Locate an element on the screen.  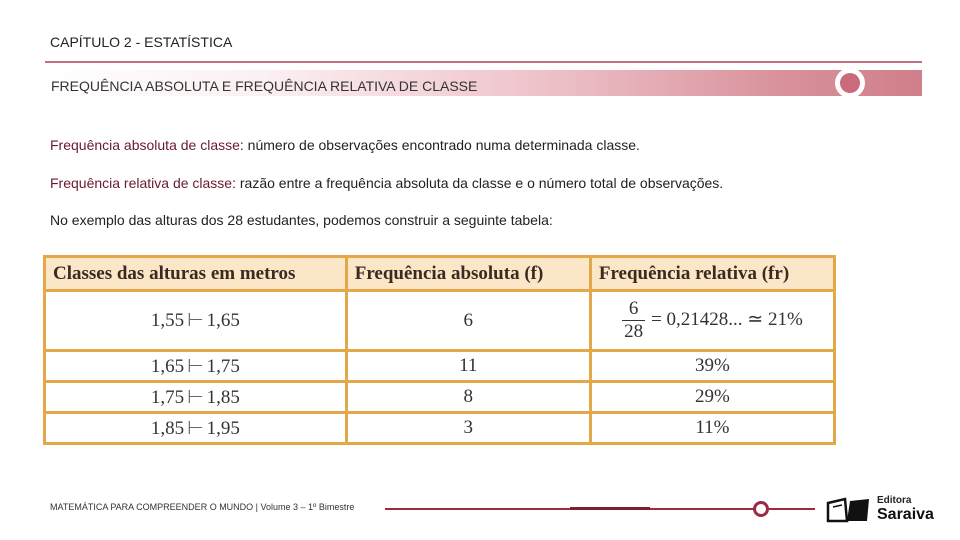
absolute-cell: 3 is located at coordinates (468, 428).